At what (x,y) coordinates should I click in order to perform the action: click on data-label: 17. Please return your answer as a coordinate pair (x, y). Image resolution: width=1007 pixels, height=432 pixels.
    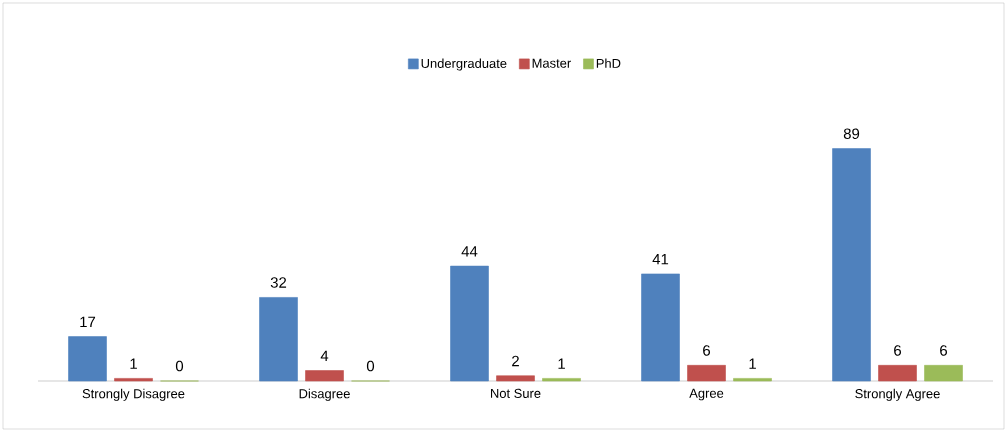
    Looking at the image, I should click on (88, 321).